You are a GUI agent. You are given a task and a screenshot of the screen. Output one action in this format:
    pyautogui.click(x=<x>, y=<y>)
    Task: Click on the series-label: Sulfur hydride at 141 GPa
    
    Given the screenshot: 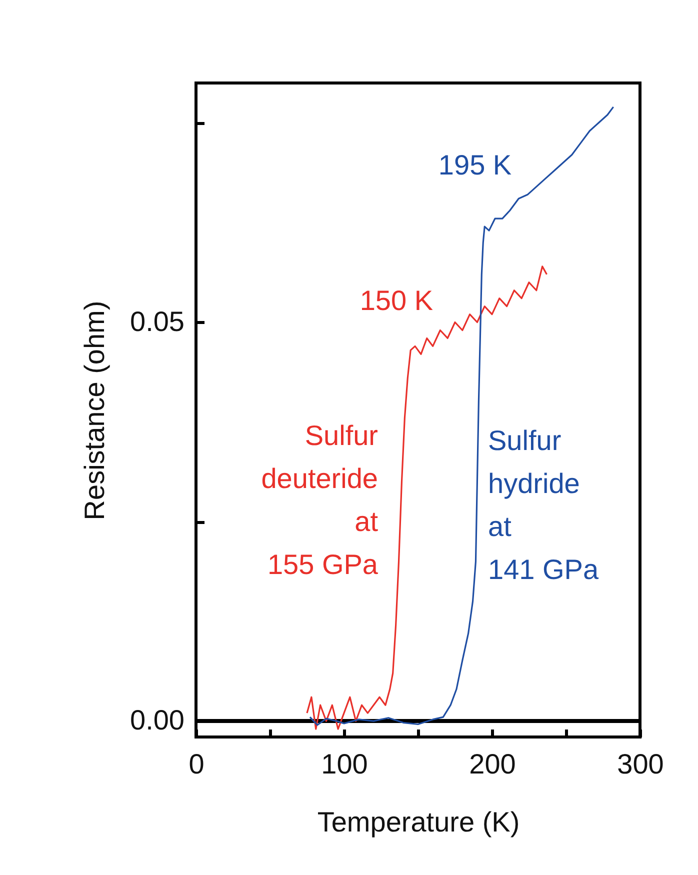 What is the action you would take?
    pyautogui.click(x=543, y=505)
    